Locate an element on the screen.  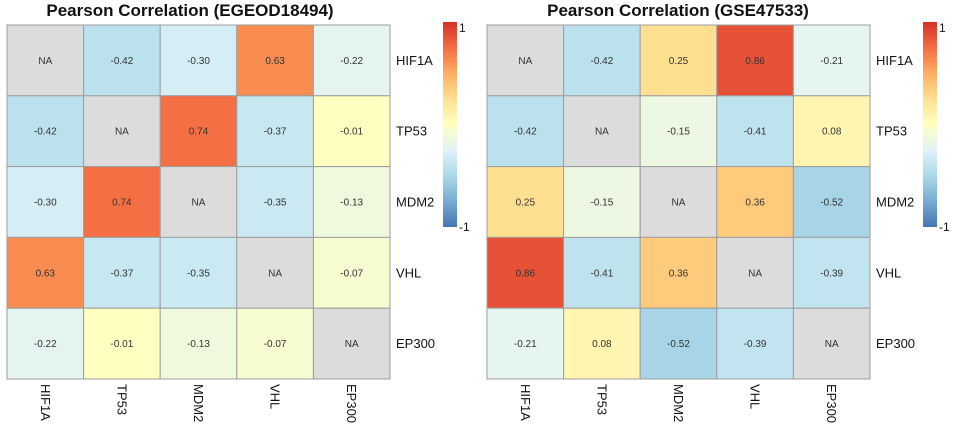
cell-value-label: -0.41 is located at coordinates (755, 132).